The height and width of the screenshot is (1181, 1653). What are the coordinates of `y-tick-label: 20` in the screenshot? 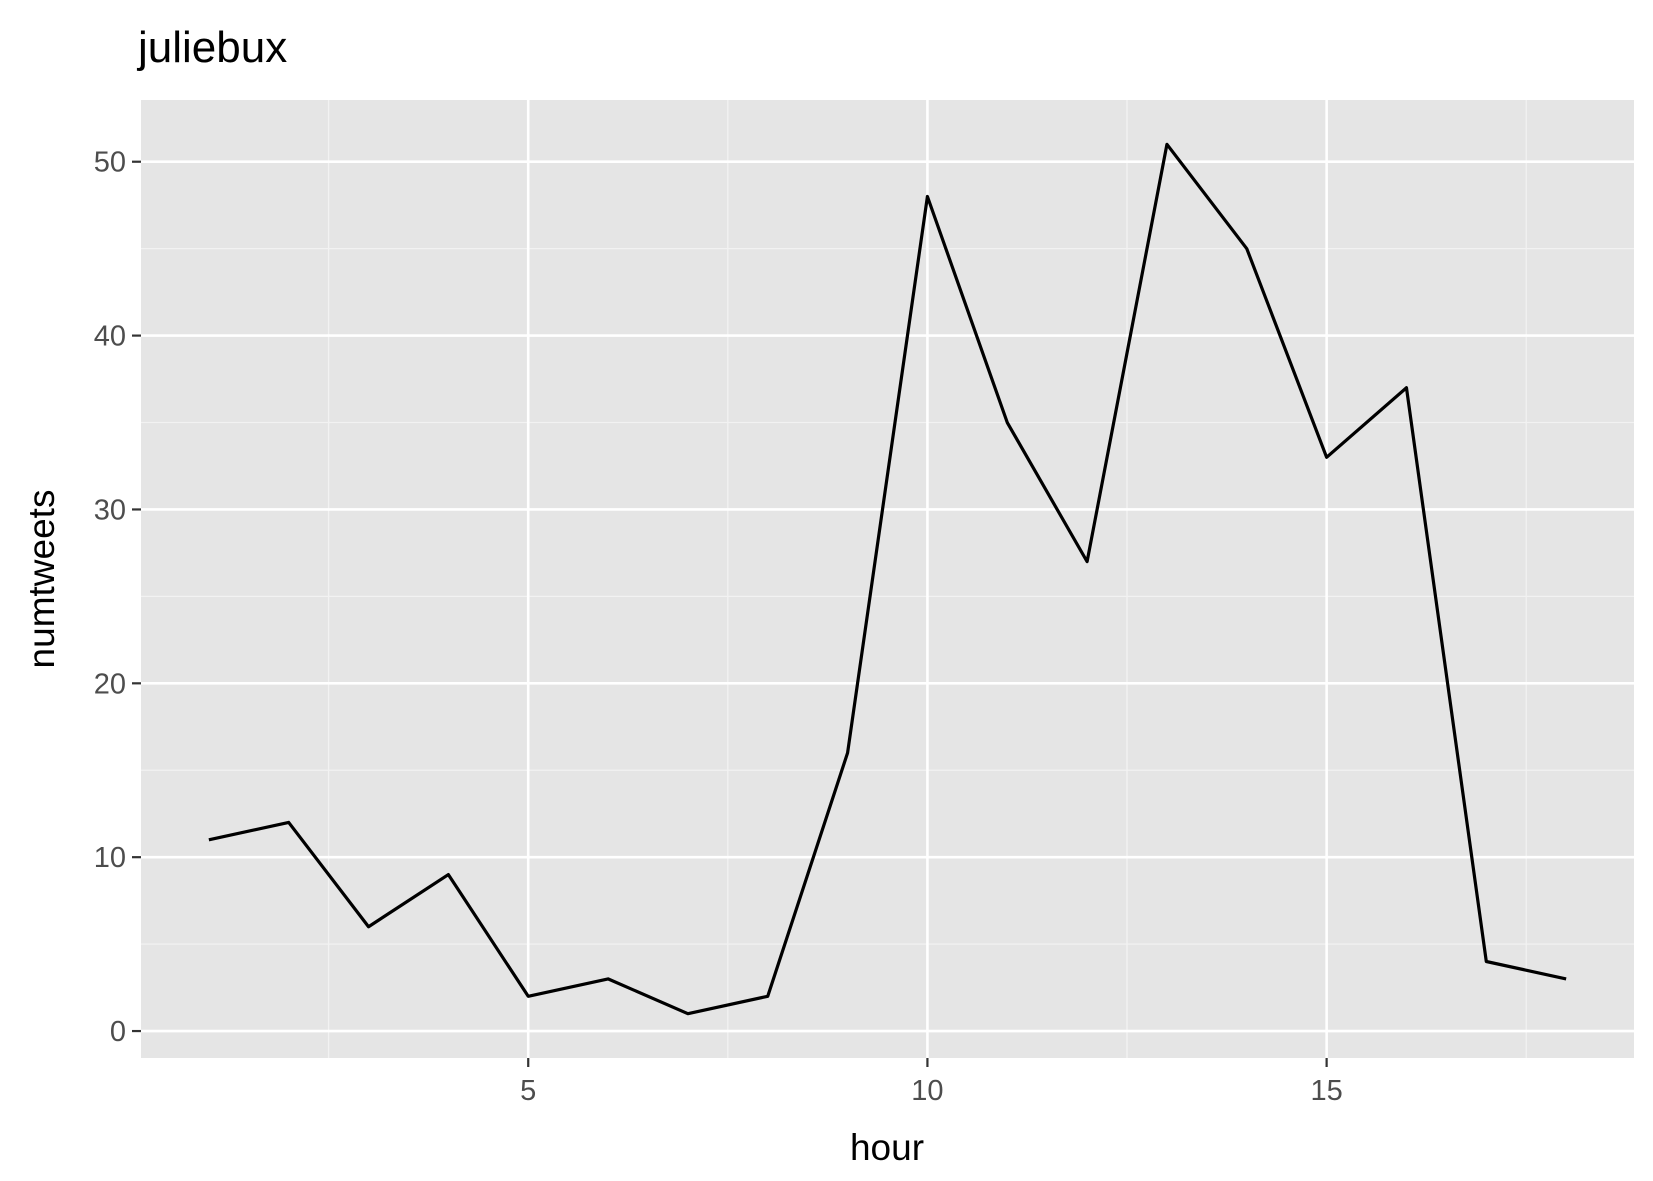 It's located at (110, 684).